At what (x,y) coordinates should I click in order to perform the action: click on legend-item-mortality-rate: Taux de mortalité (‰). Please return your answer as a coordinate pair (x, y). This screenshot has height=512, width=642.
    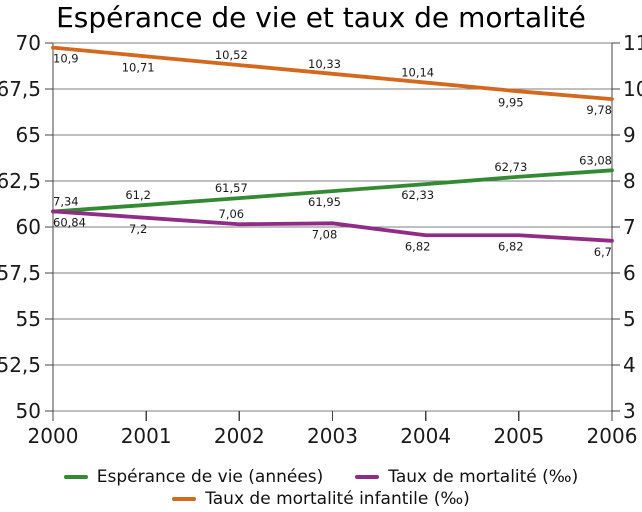
    Looking at the image, I should click on (466, 477).